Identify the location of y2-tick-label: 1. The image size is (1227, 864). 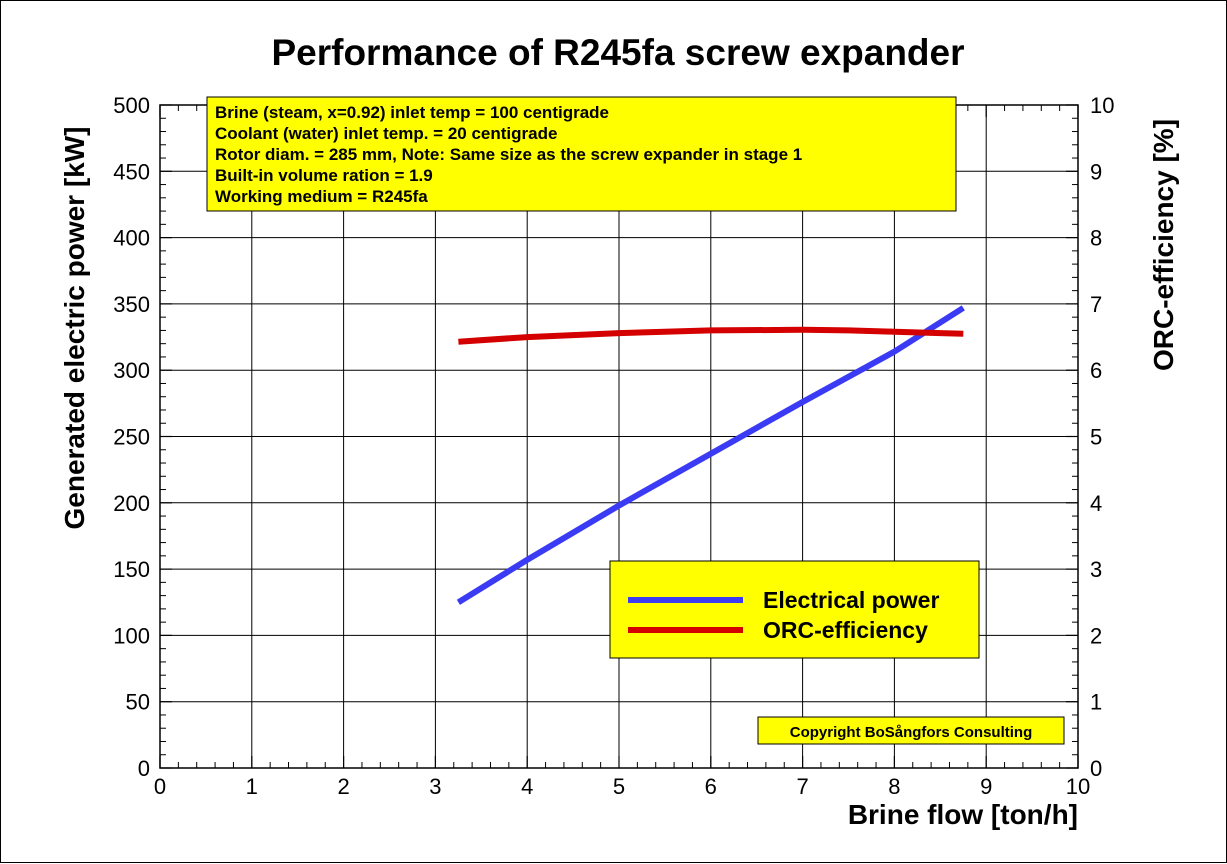
(1096, 702).